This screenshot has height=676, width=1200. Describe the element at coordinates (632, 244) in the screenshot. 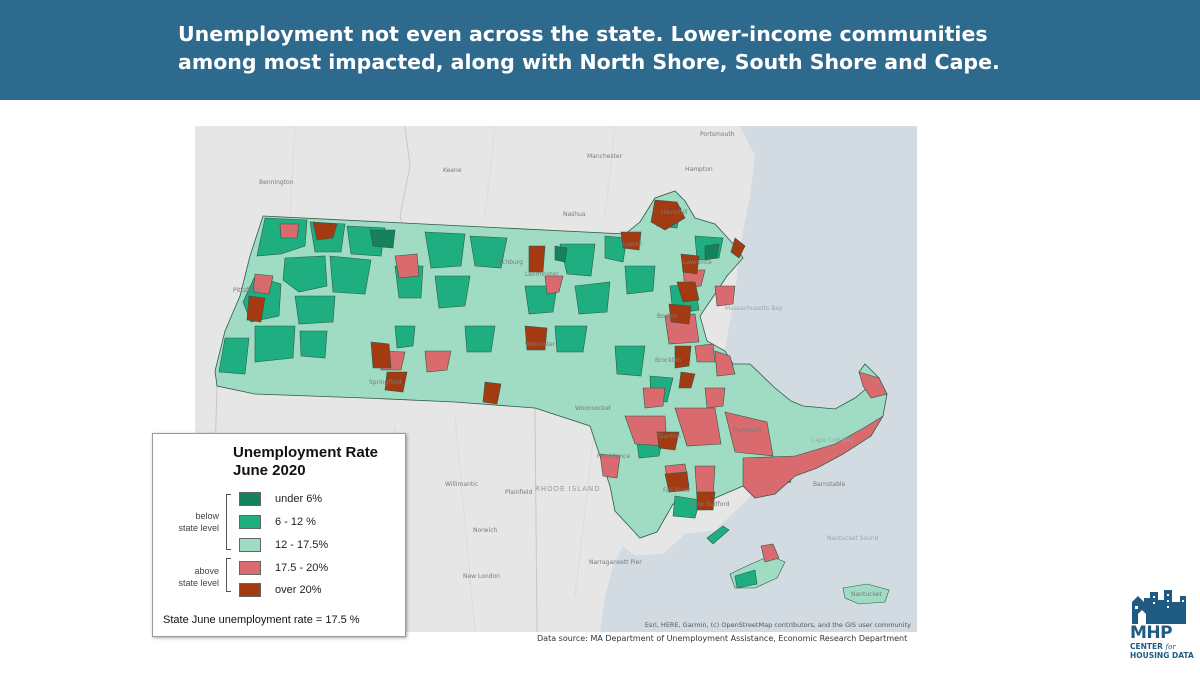

I see `label-lowell: Lowell` at that location.